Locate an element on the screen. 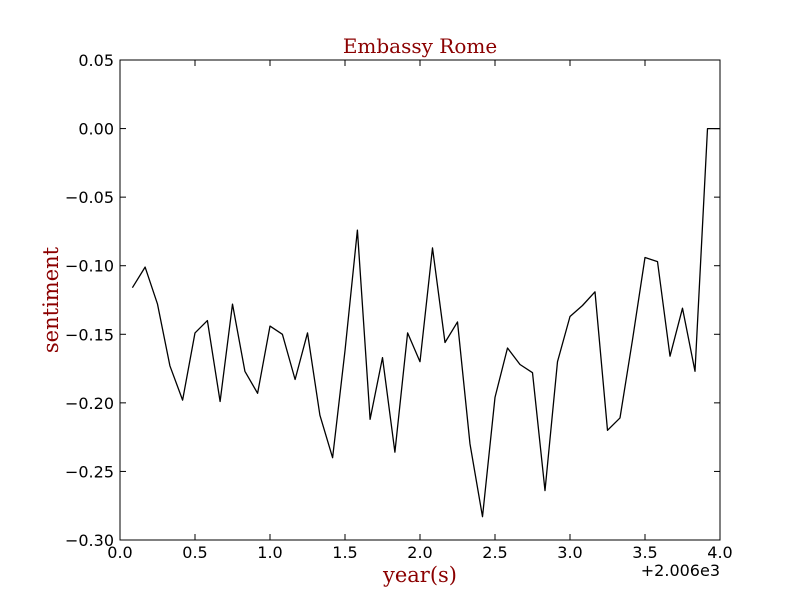  x-tick-label: 1.0 is located at coordinates (269, 552).